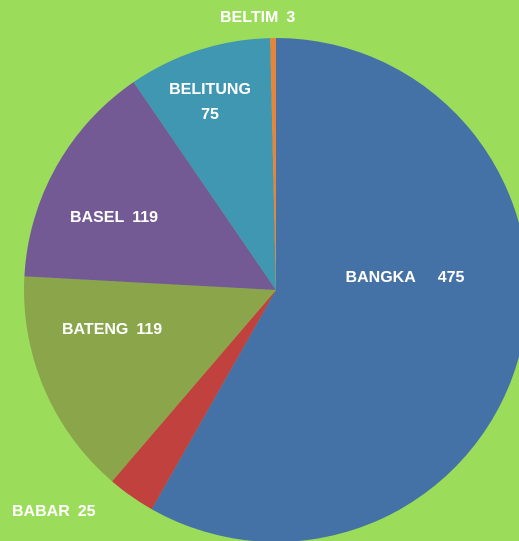 The width and height of the screenshot is (519, 541). I want to click on slice-label: BELITUNG 75, so click(210, 102).